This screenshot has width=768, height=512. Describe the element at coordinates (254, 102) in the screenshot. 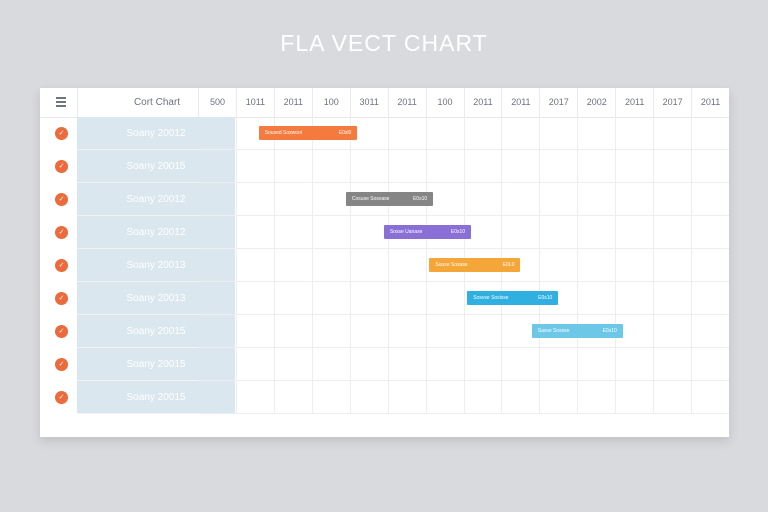

I see `column-header: 1011` at that location.